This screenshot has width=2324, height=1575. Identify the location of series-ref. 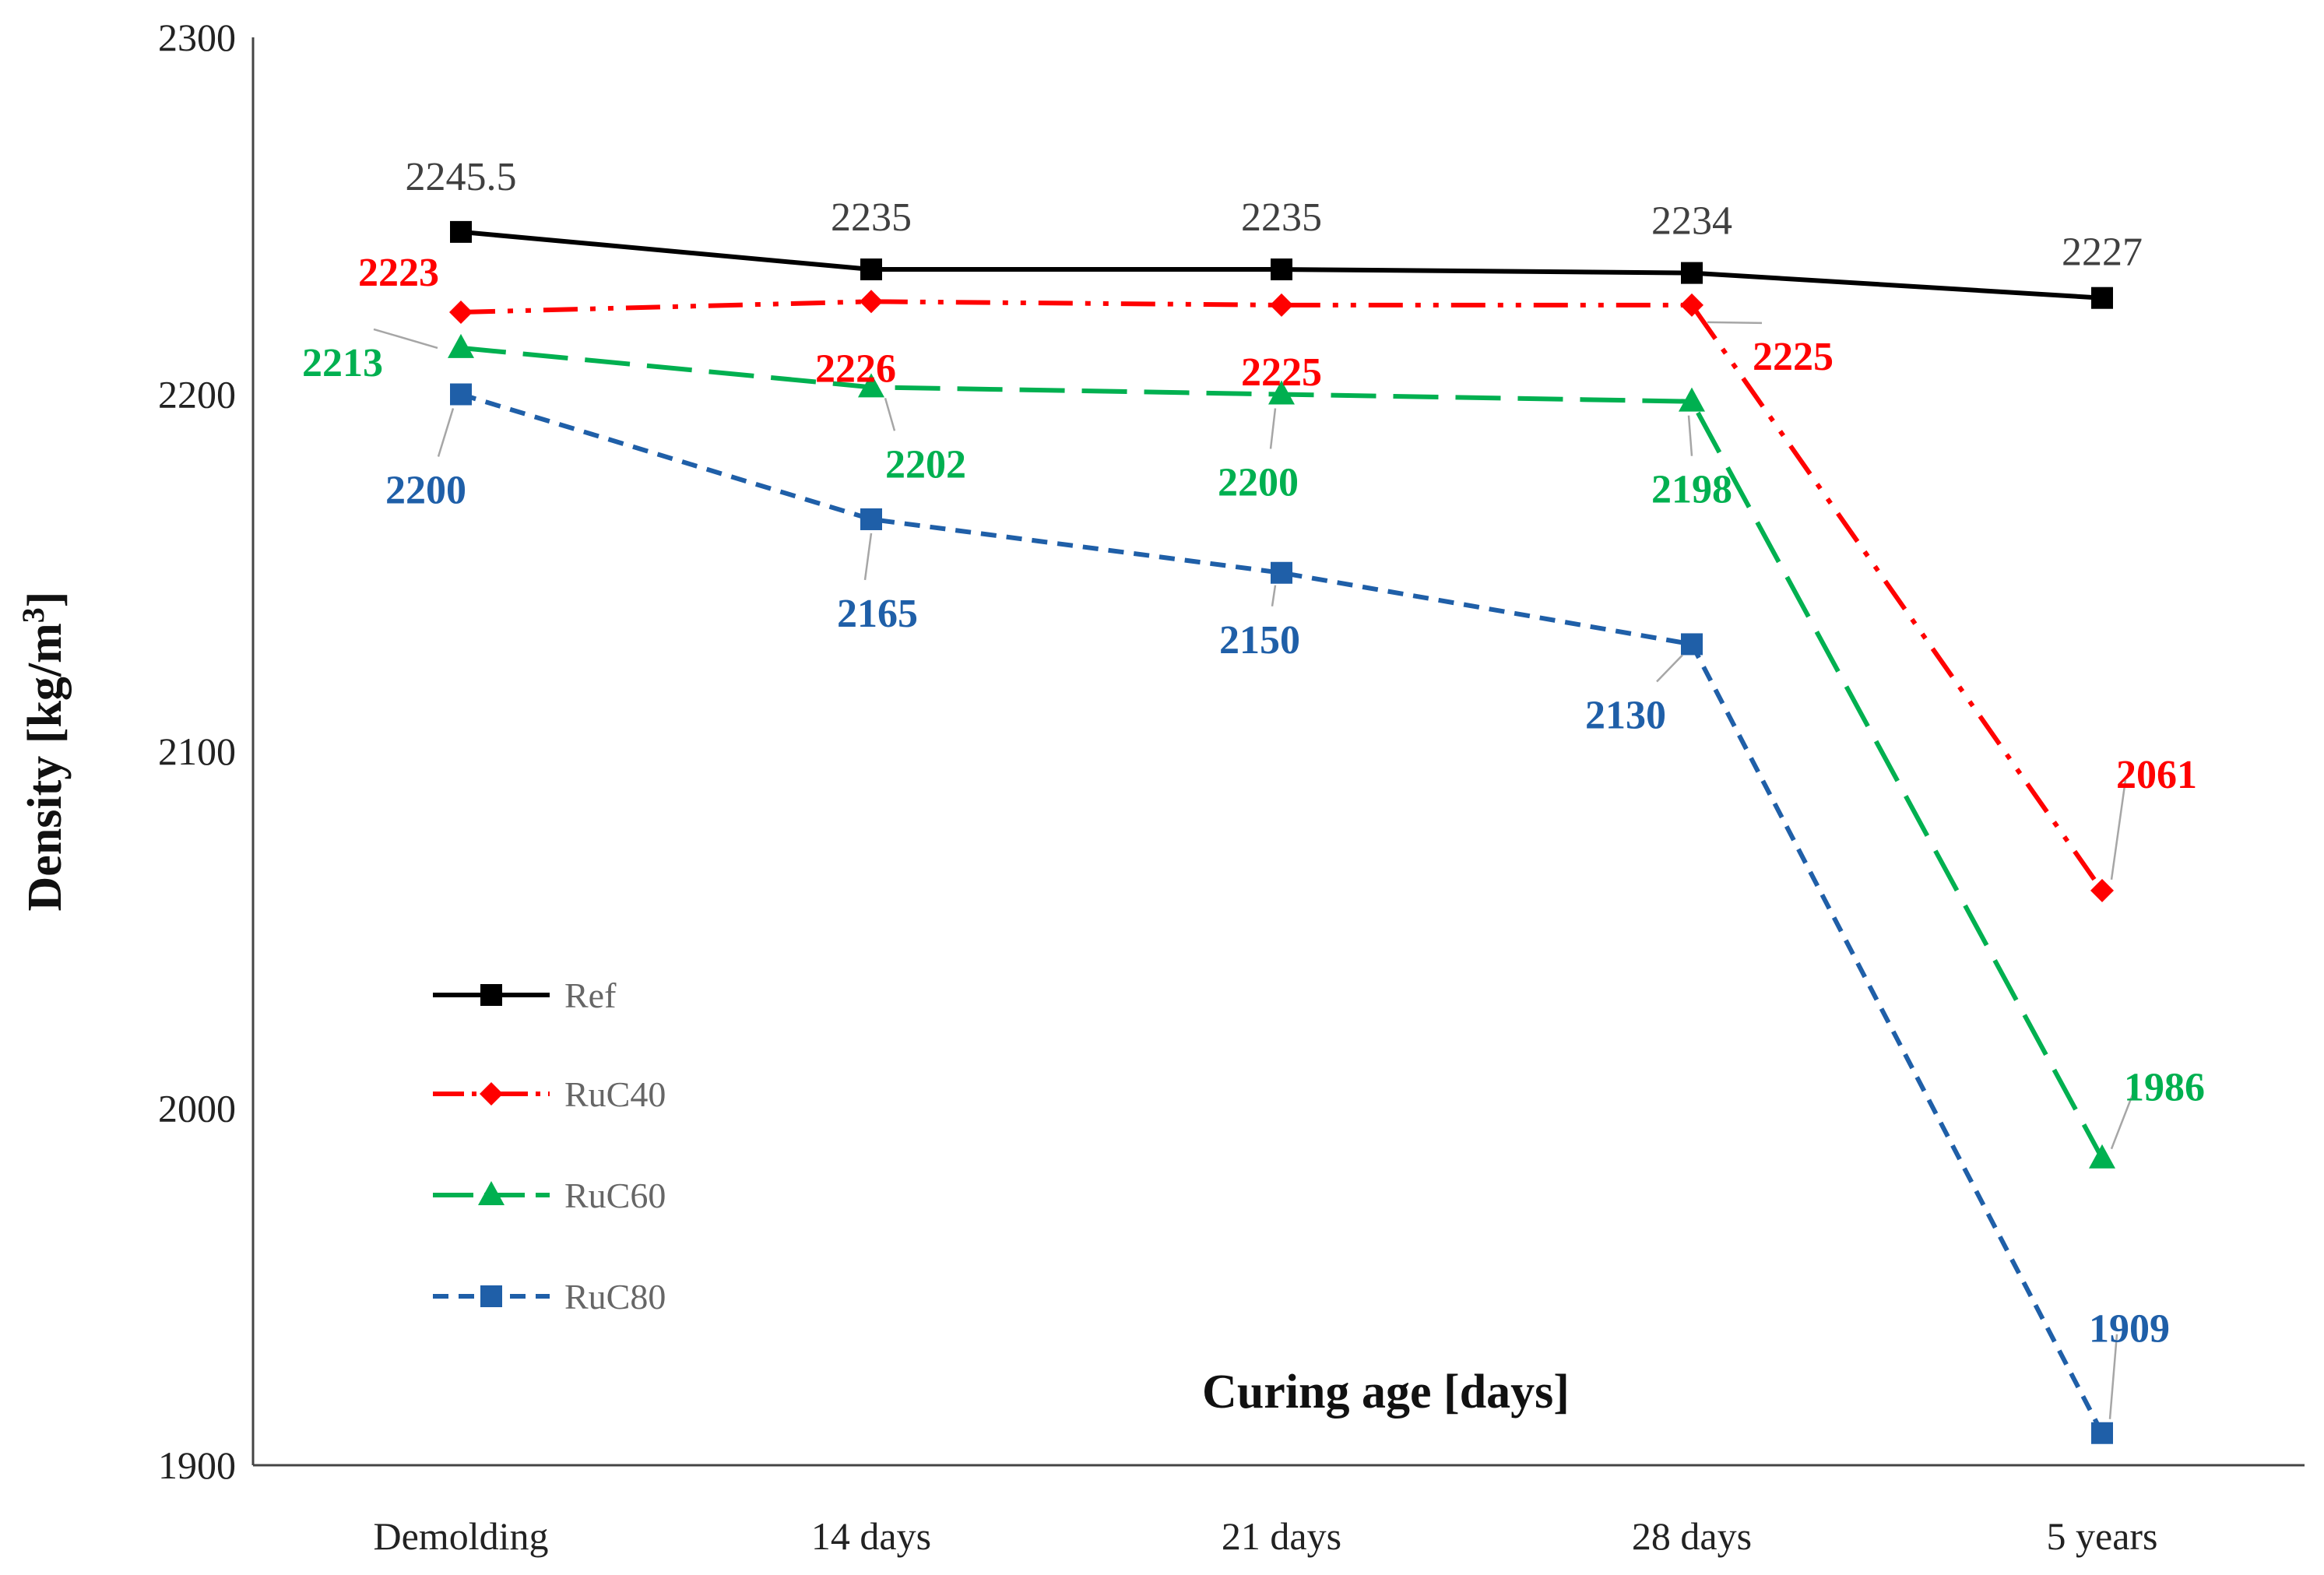
(1281, 264).